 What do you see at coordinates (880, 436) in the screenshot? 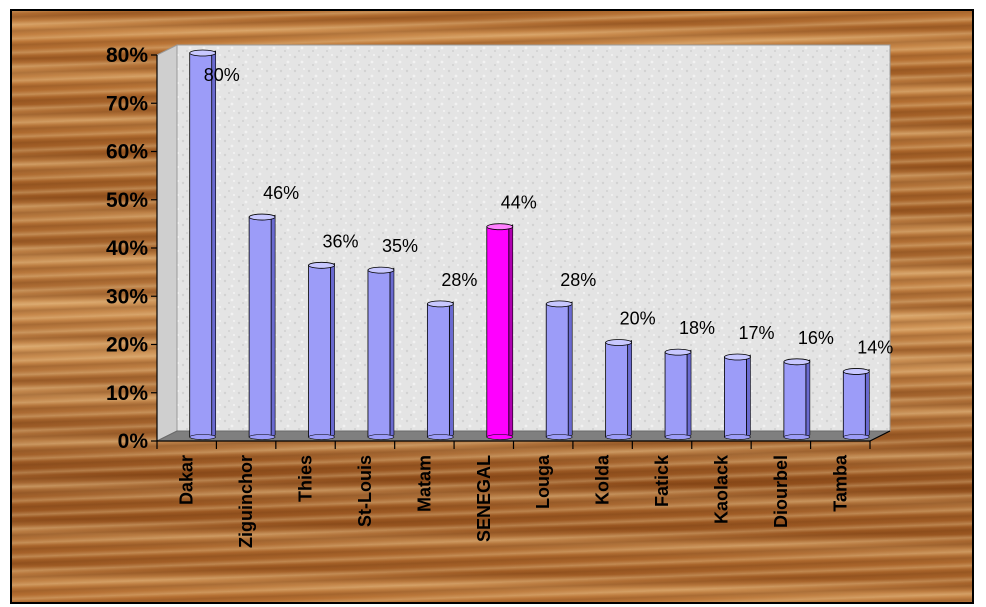
I see `x-axis-depth-line` at bounding box center [880, 436].